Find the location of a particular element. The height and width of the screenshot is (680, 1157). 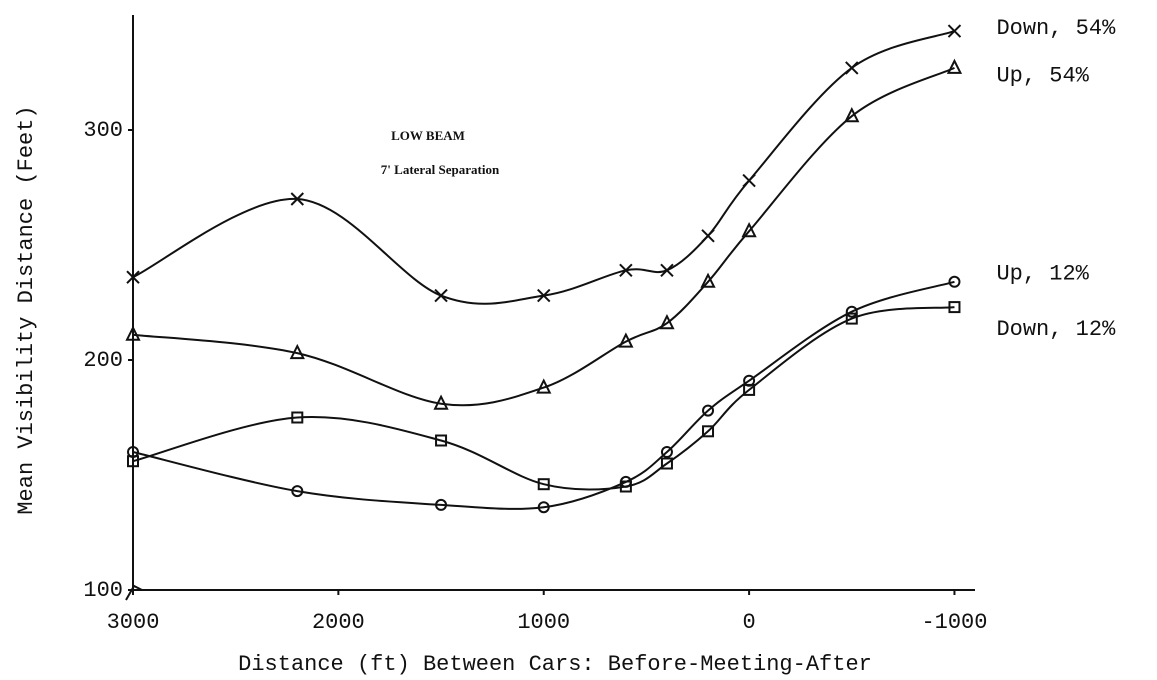

axis-break is located at coordinates (134, 592).